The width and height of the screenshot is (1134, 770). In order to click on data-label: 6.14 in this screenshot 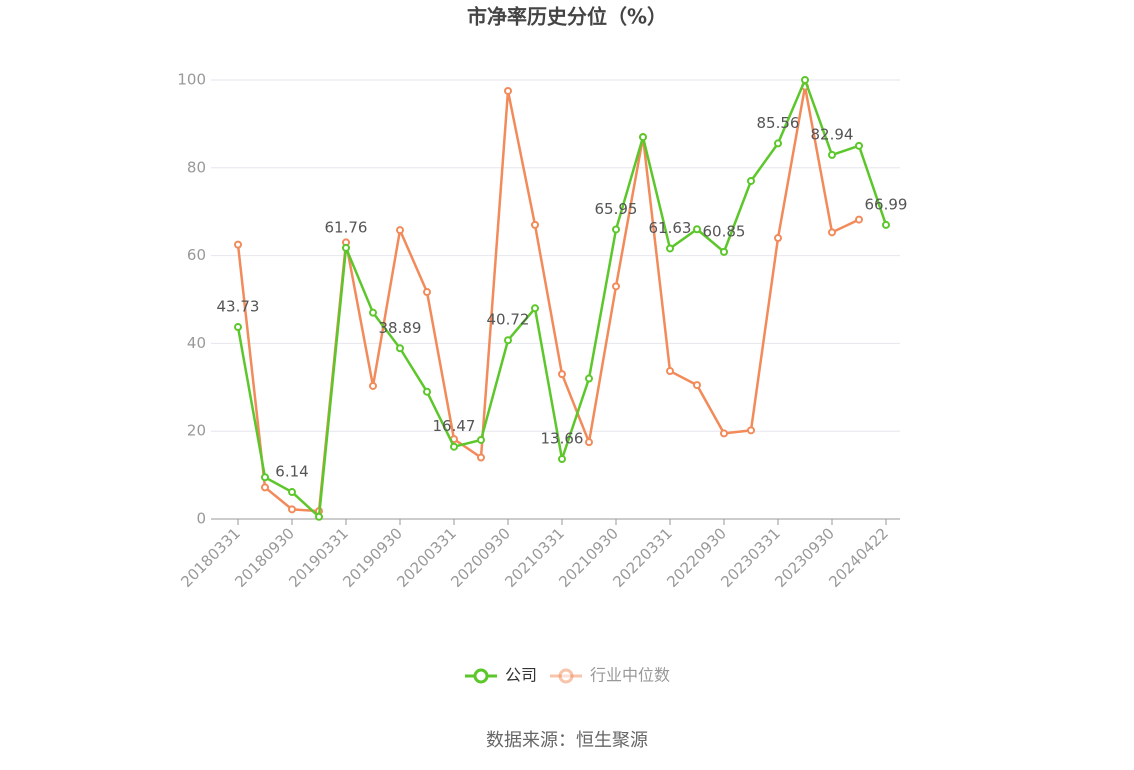, I will do `click(291, 472)`.